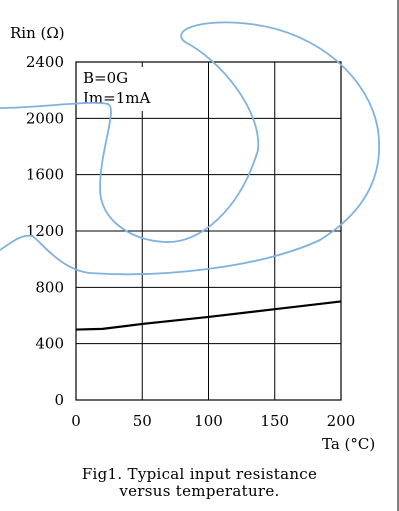 The width and height of the screenshot is (399, 511). Describe the element at coordinates (105, 78) in the screenshot. I see `condition-field: B=0G` at that location.